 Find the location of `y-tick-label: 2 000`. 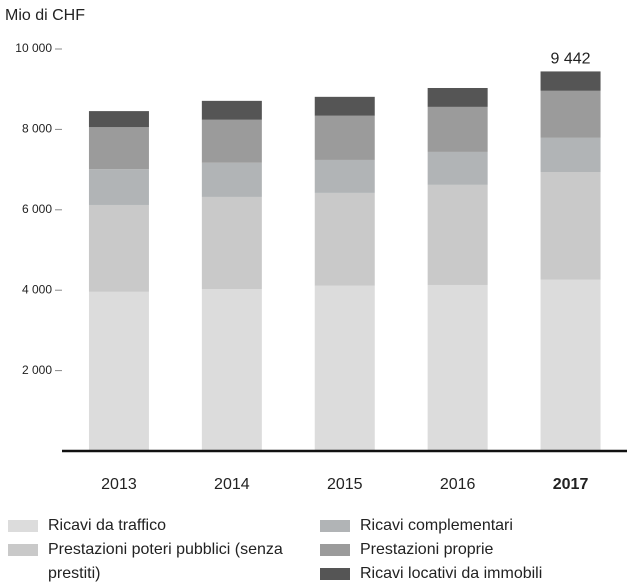

y-tick-label: 2 000 is located at coordinates (37, 370).